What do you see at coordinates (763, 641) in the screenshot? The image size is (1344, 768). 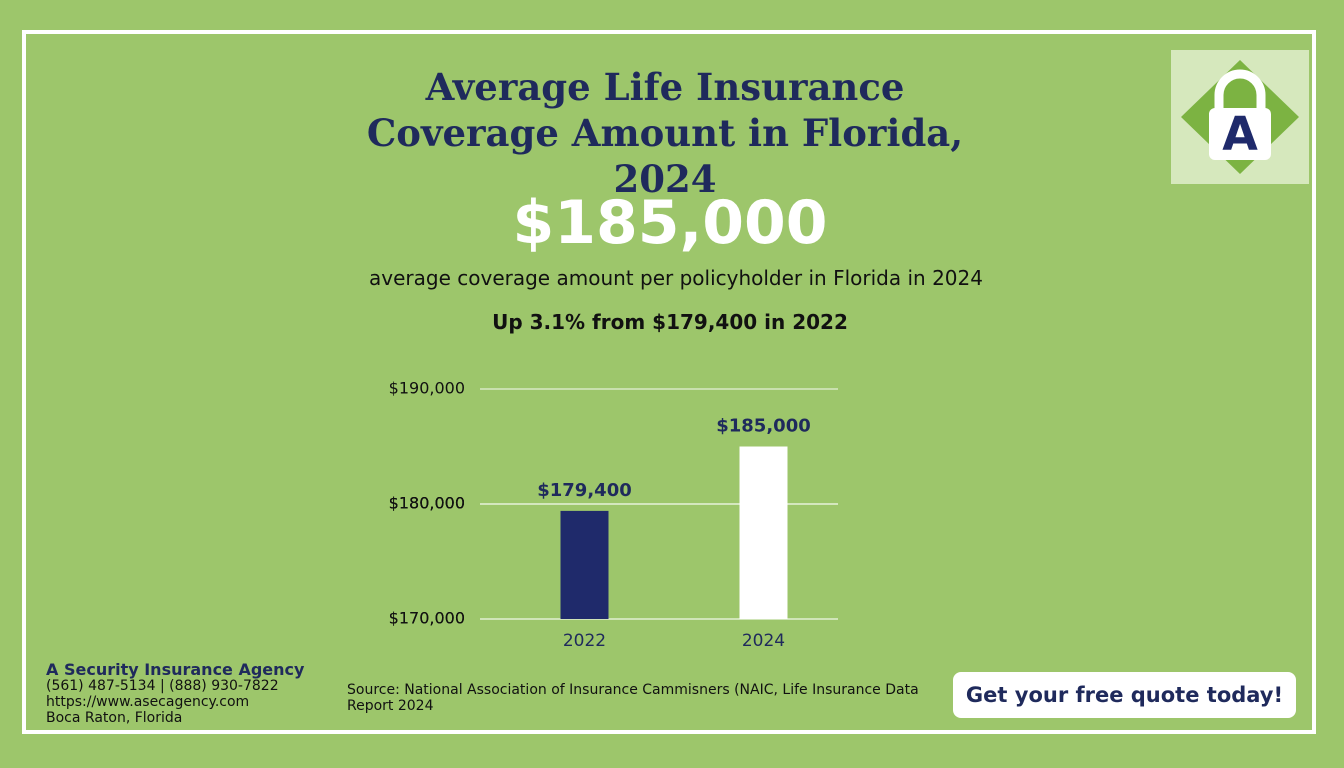 I see `x-tick-label: 2024` at bounding box center [763, 641].